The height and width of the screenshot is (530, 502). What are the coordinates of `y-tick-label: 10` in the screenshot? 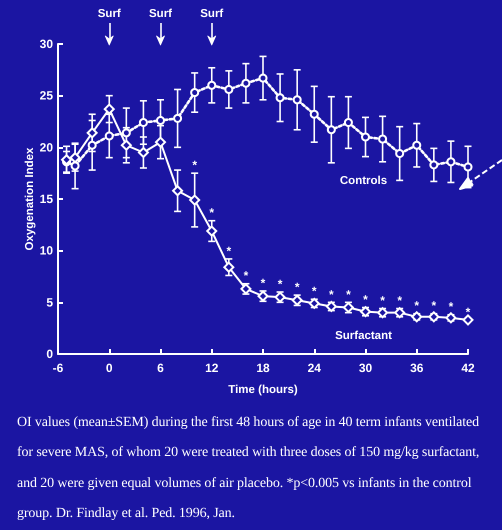 It's located at (47, 251).